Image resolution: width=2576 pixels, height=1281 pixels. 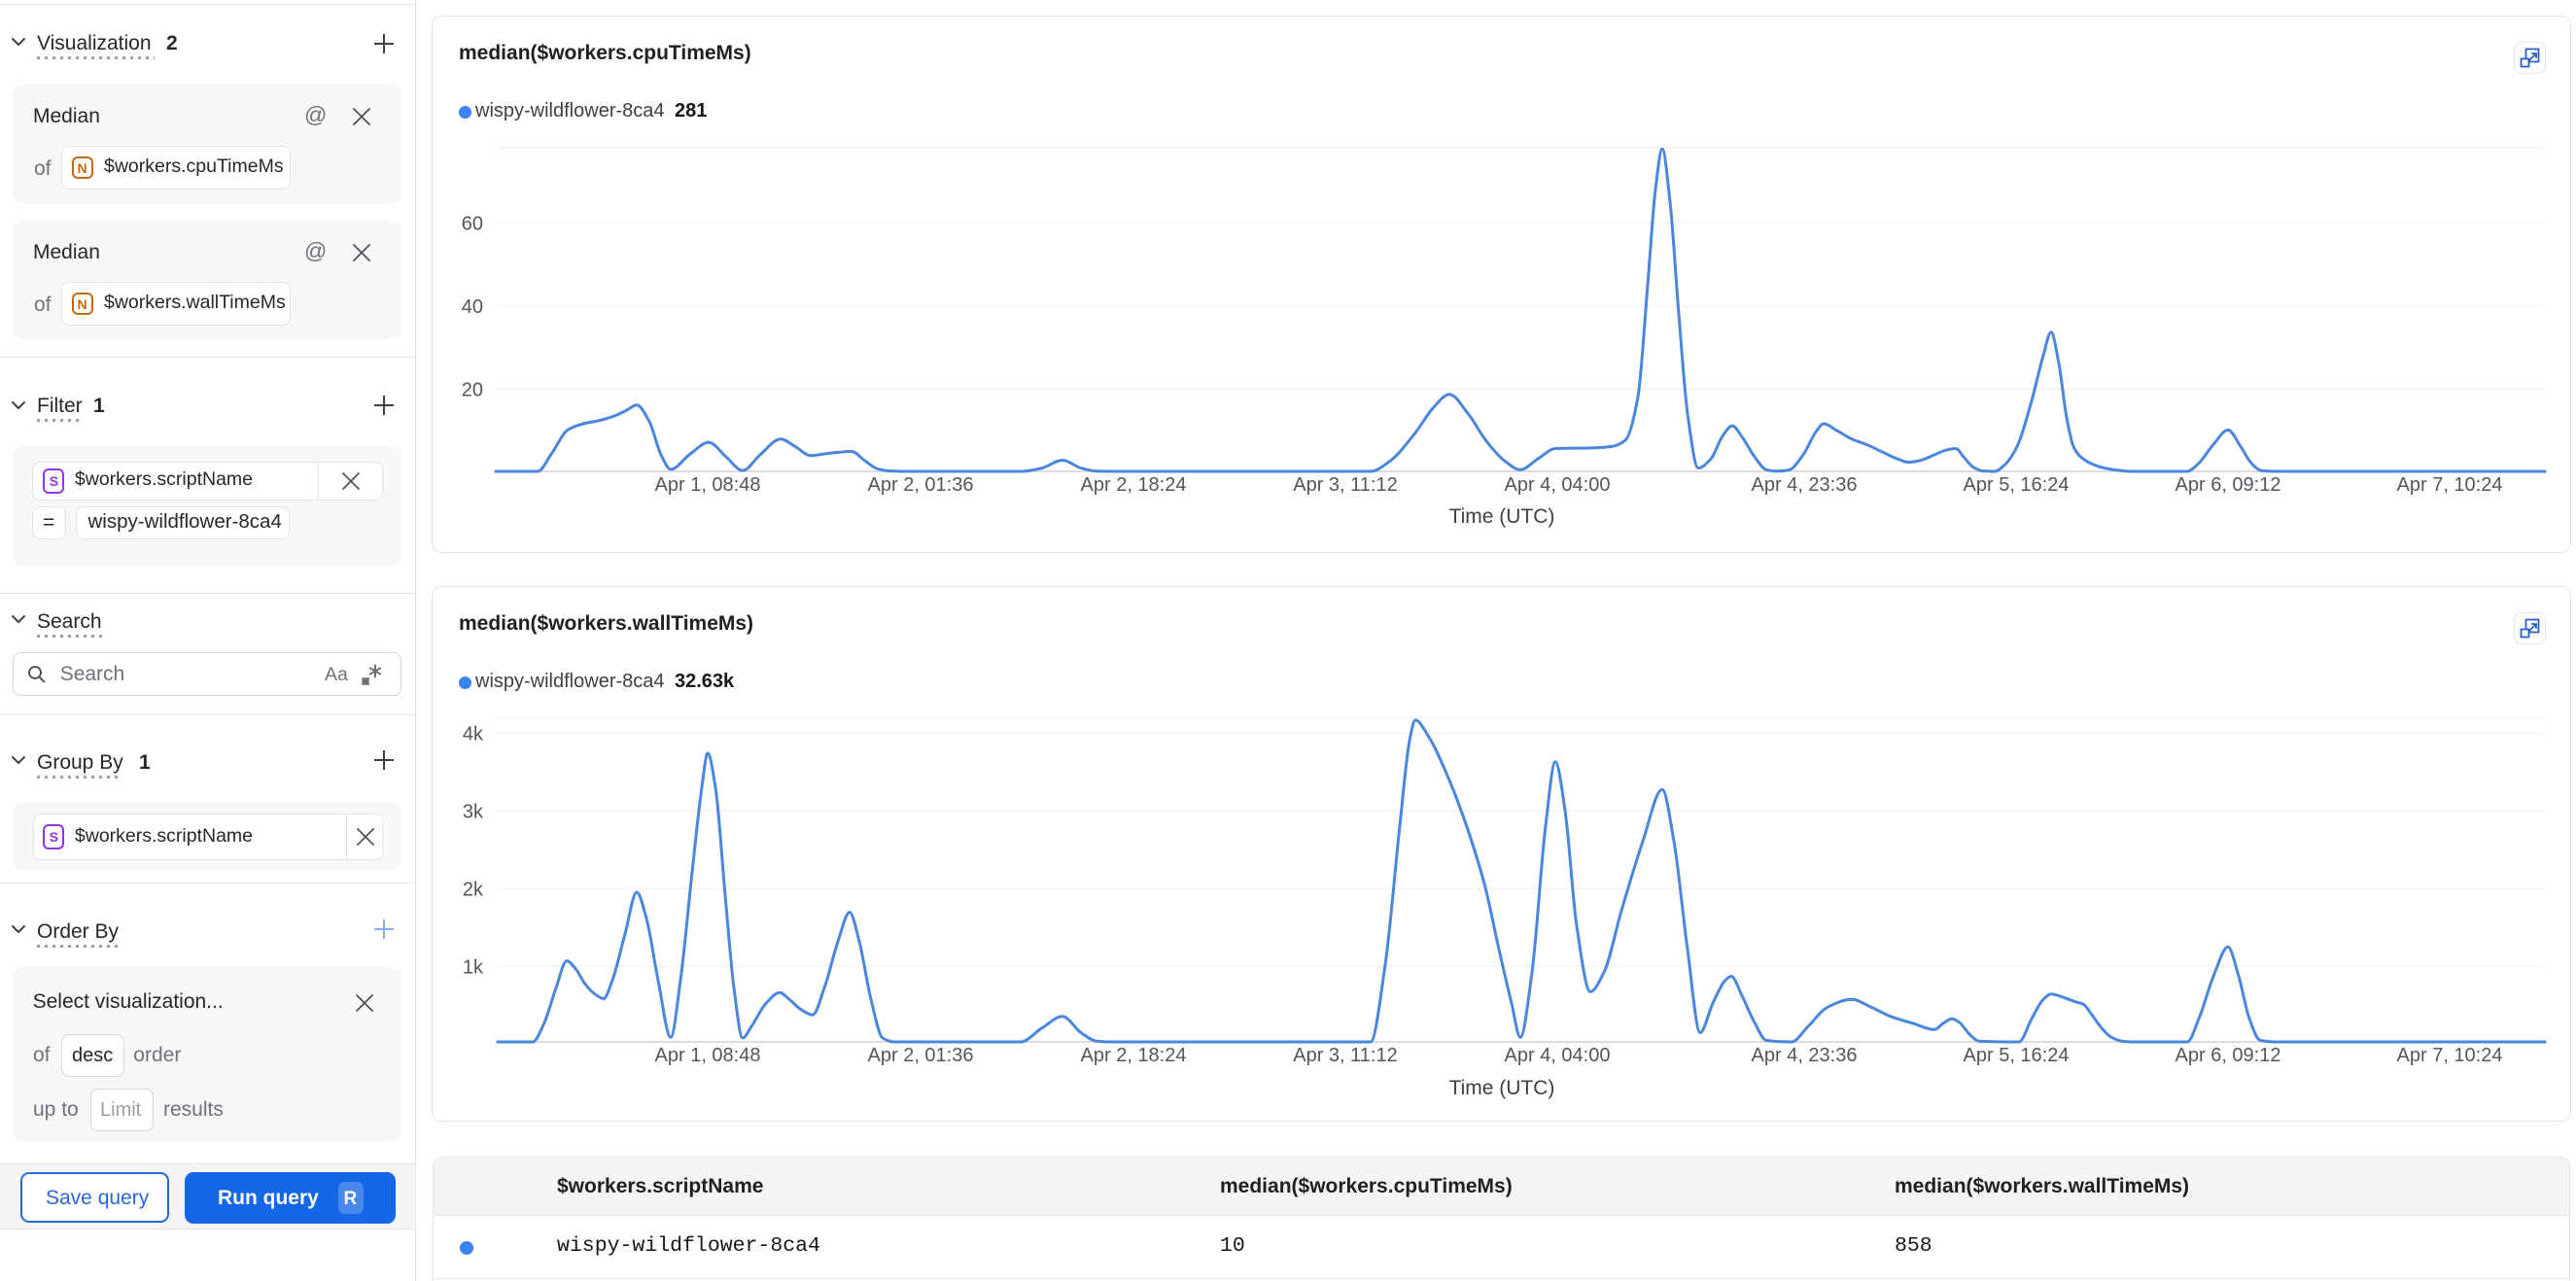 What do you see at coordinates (472, 223) in the screenshot?
I see `svg-text: 60` at bounding box center [472, 223].